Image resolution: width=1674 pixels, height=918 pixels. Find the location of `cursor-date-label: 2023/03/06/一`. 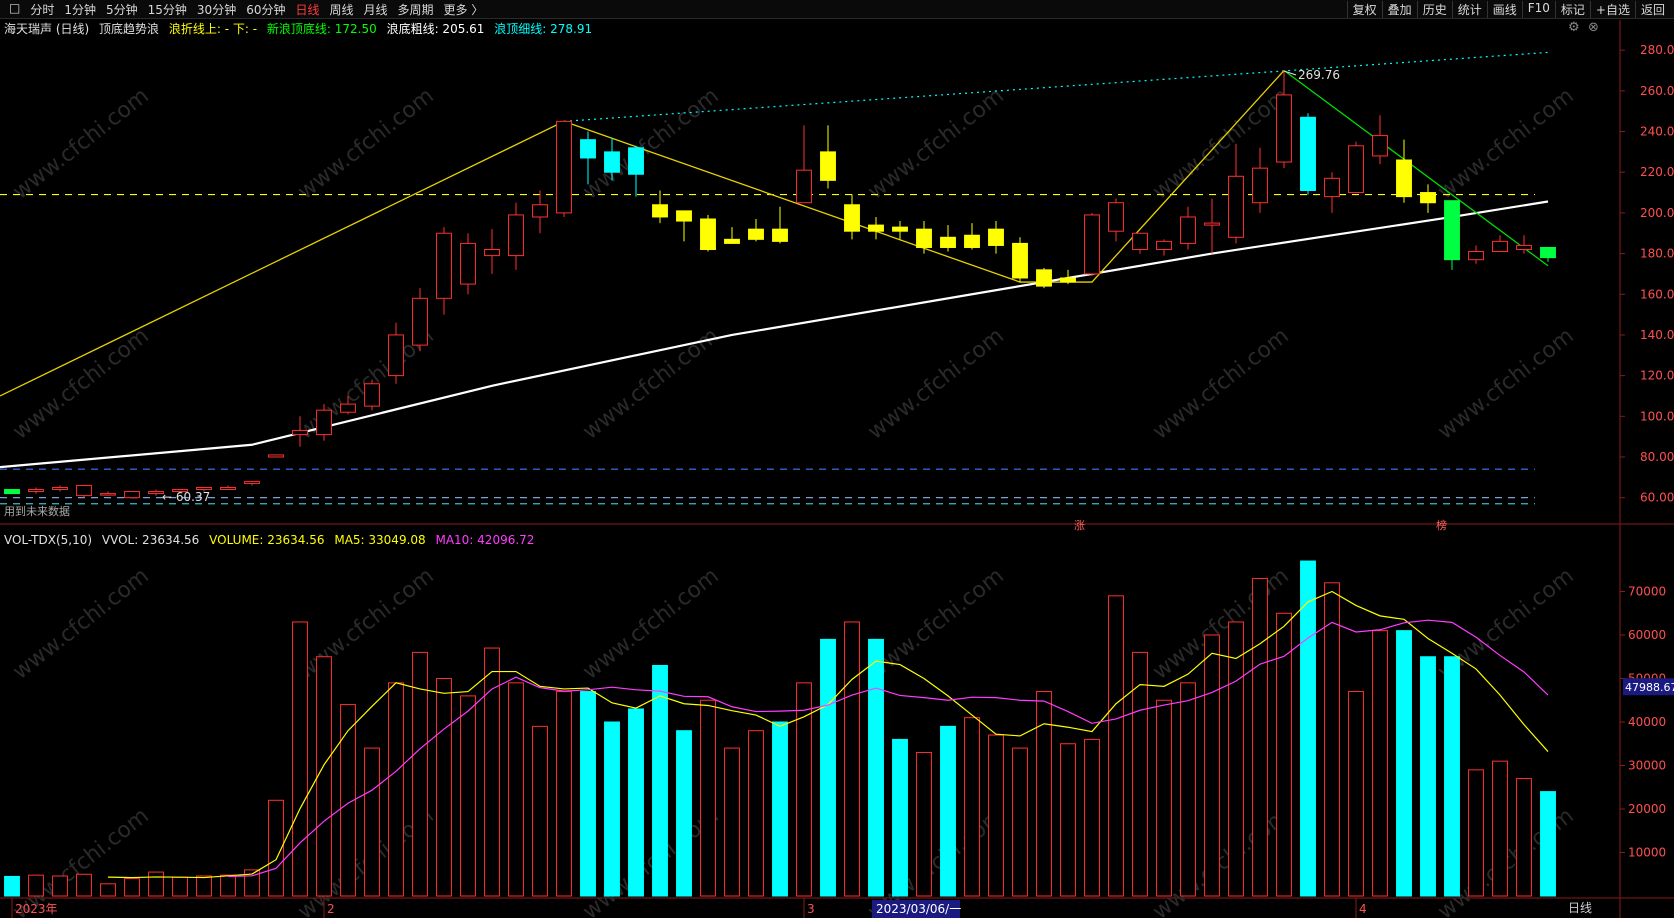

cursor-date-label: 2023/03/06/一 is located at coordinates (918, 909).